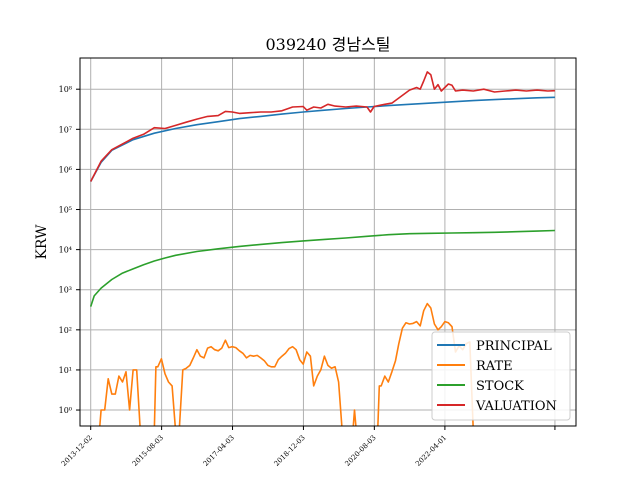 The height and width of the screenshot is (480, 640). What do you see at coordinates (516, 406) in the screenshot?
I see `legend-label-valuation: VALUATION` at bounding box center [516, 406].